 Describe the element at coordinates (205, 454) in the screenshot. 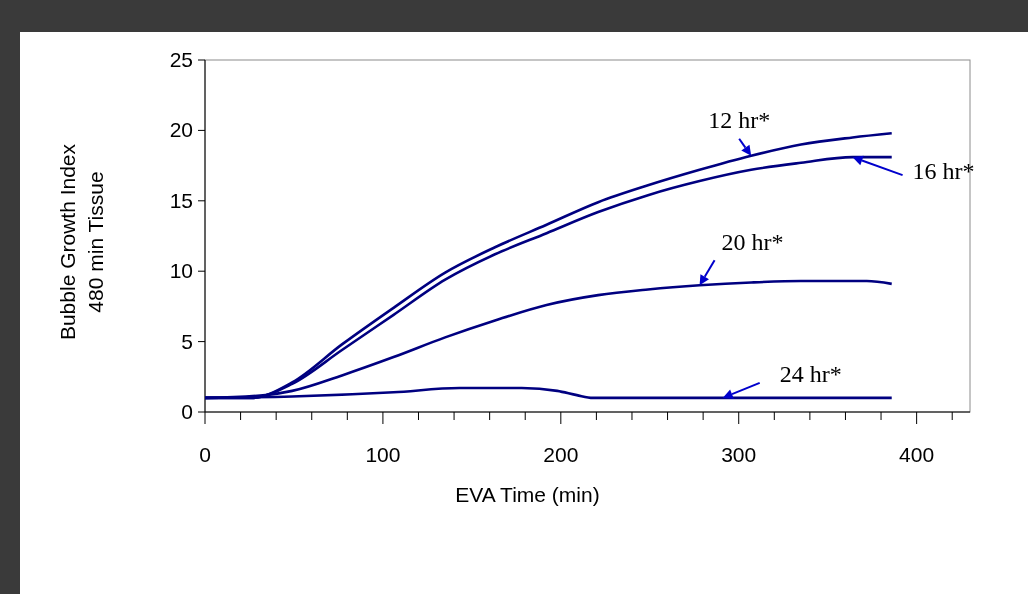

I see `x-tick-label: 0` at that location.